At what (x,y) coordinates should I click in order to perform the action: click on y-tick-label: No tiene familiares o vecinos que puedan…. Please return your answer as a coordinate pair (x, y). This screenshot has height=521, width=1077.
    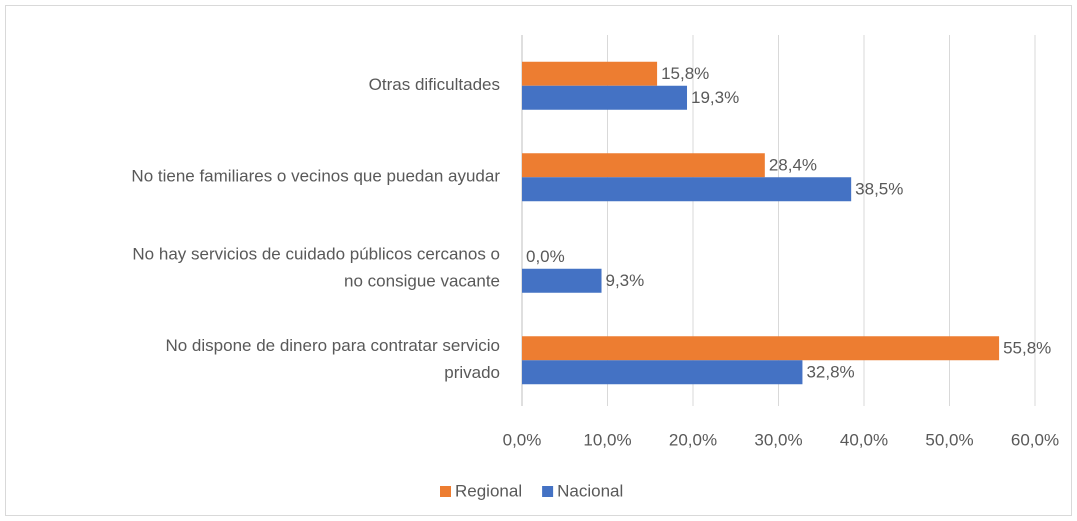
    Looking at the image, I should click on (315, 176).